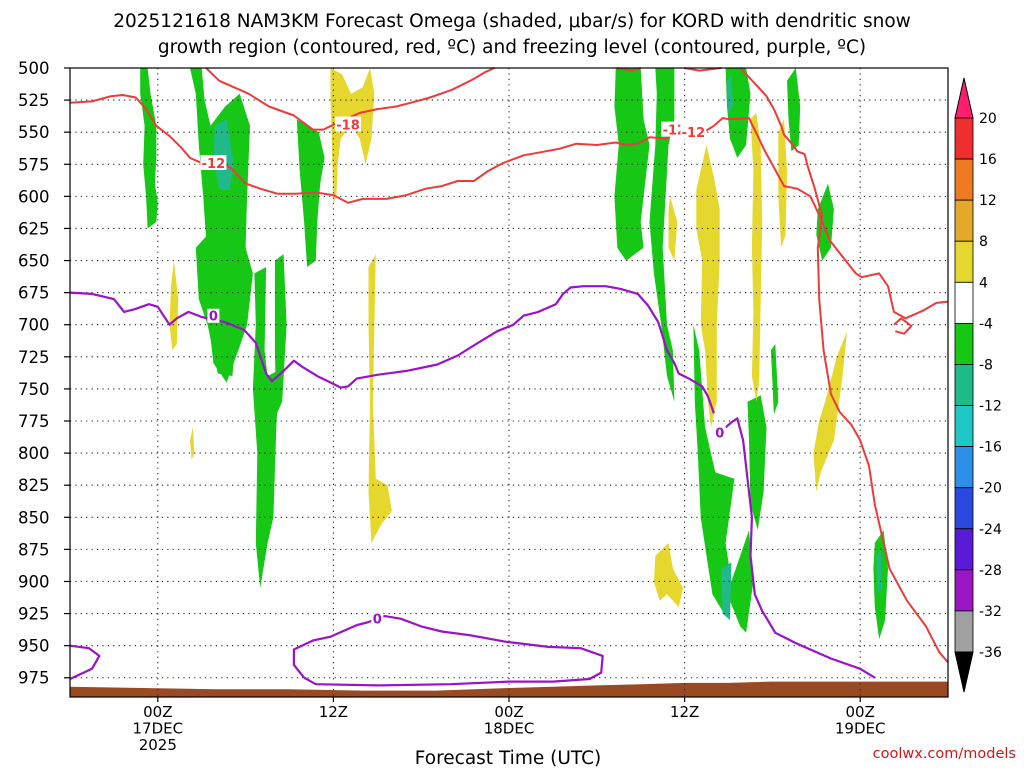  Describe the element at coordinates (34, 325) in the screenshot. I see `y-tick-label-8: 700` at that location.